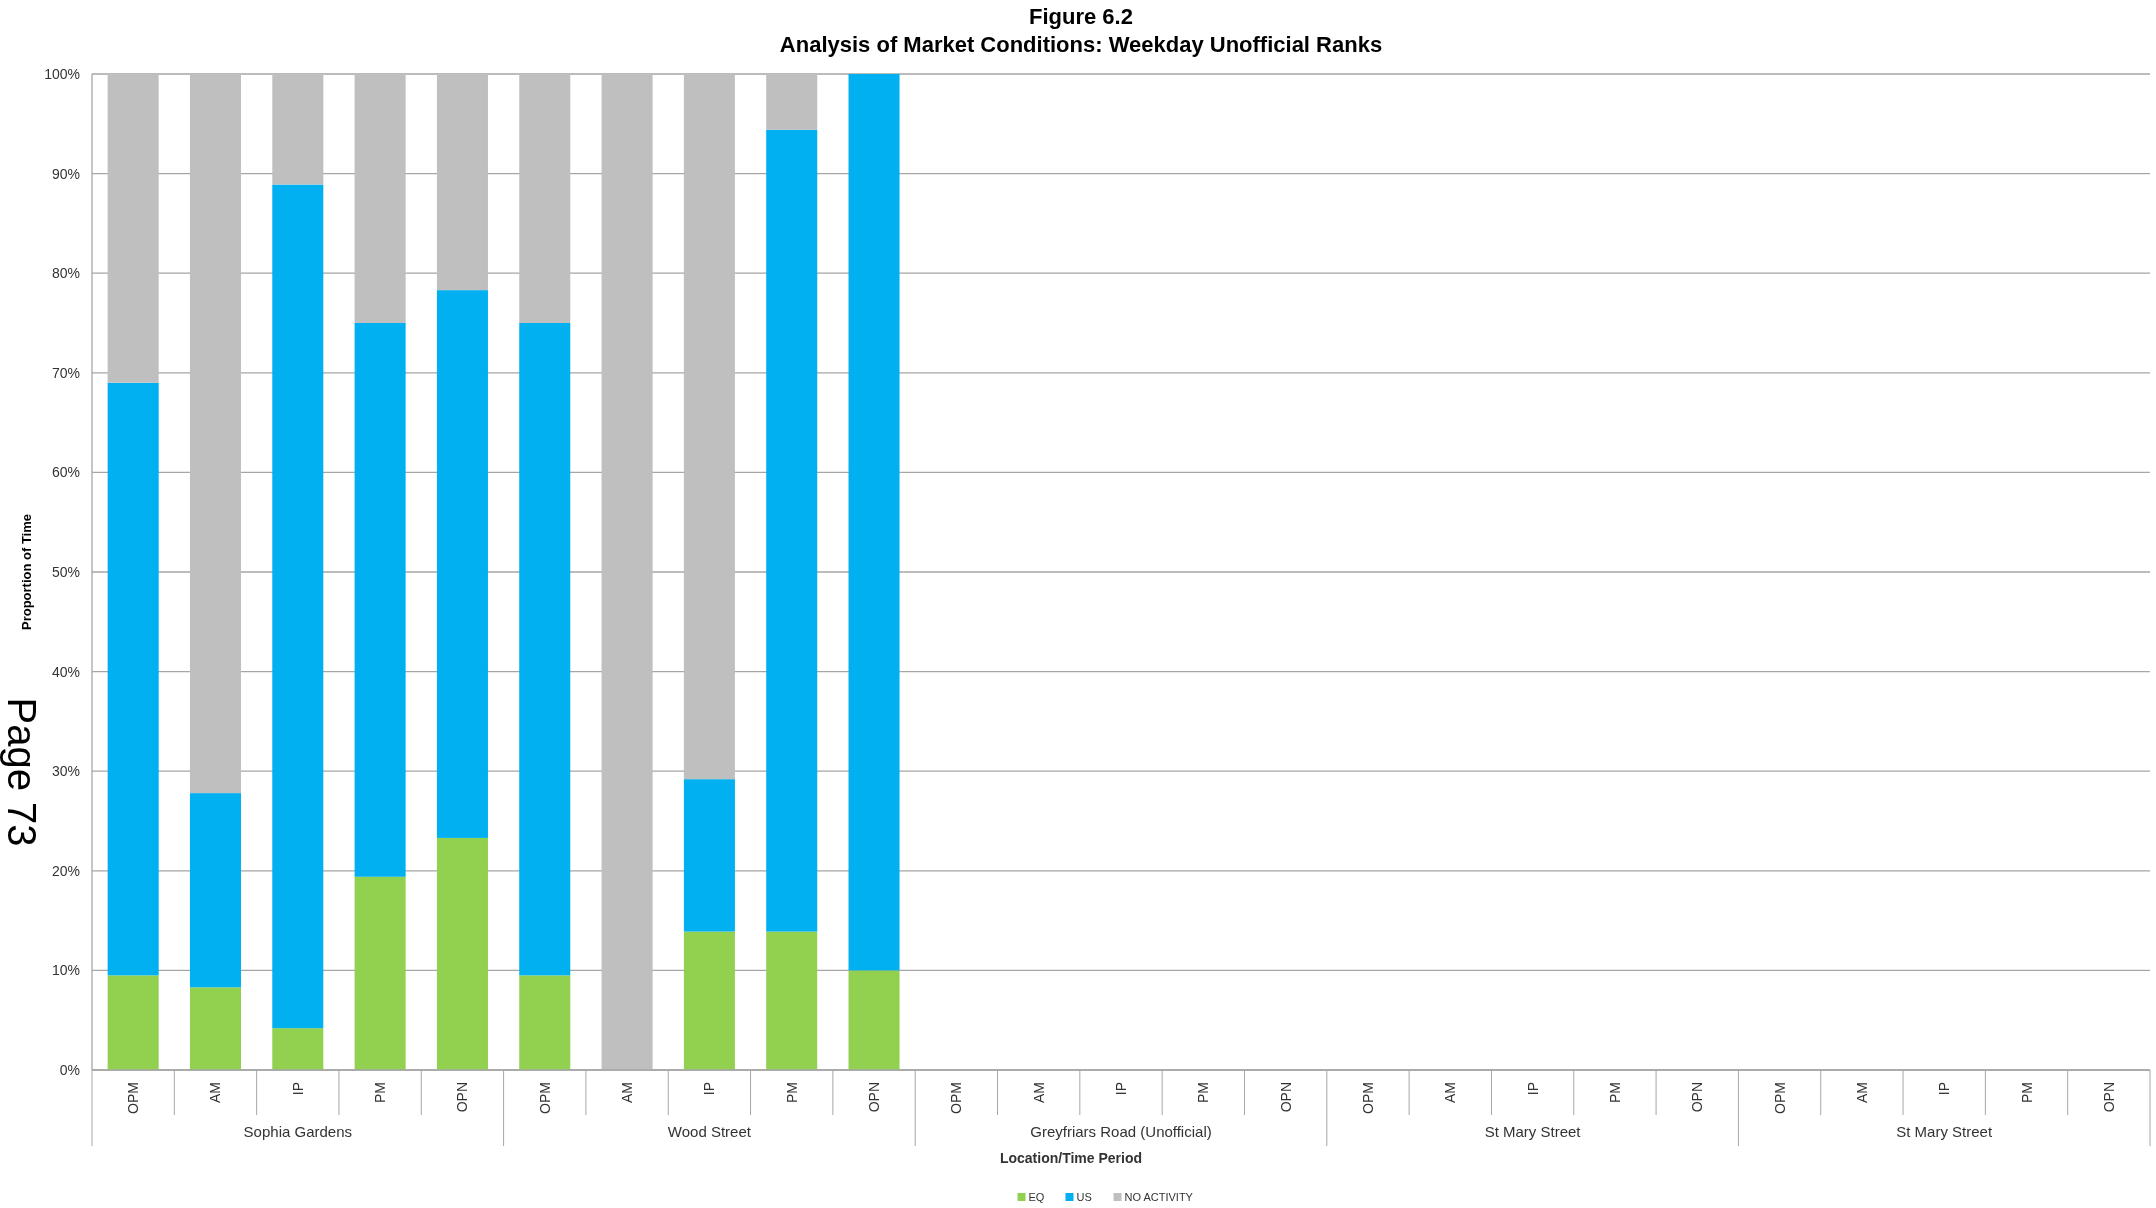 The width and height of the screenshot is (2156, 1208). What do you see at coordinates (65, 870) in the screenshot?
I see `y-tick-label: 20%` at bounding box center [65, 870].